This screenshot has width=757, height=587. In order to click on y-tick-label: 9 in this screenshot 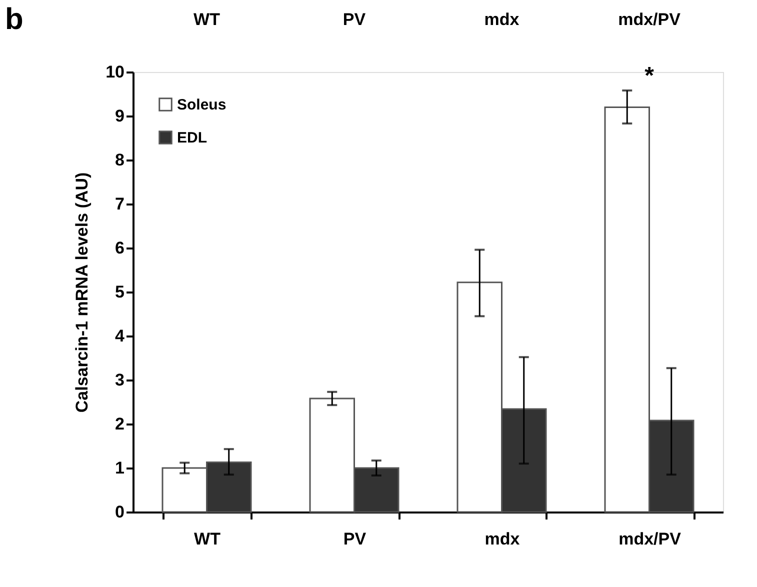, I will do `click(119, 116)`.